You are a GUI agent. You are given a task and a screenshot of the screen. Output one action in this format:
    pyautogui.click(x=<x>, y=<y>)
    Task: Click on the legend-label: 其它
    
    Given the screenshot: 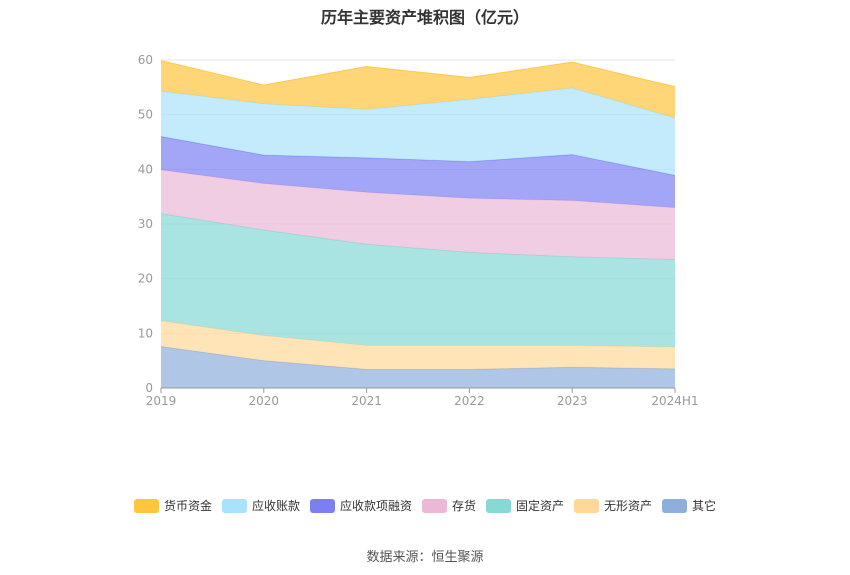 What is the action you would take?
    pyautogui.click(x=704, y=506)
    